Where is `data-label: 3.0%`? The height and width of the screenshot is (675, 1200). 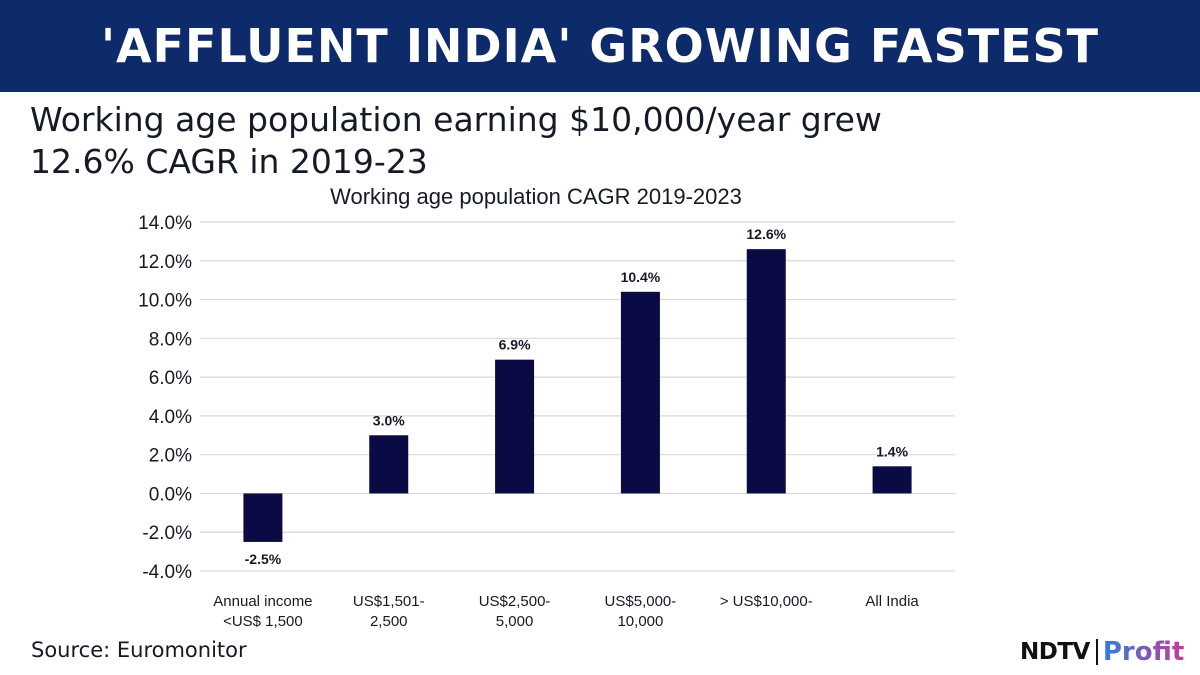
data-label: 3.0% is located at coordinates (389, 420).